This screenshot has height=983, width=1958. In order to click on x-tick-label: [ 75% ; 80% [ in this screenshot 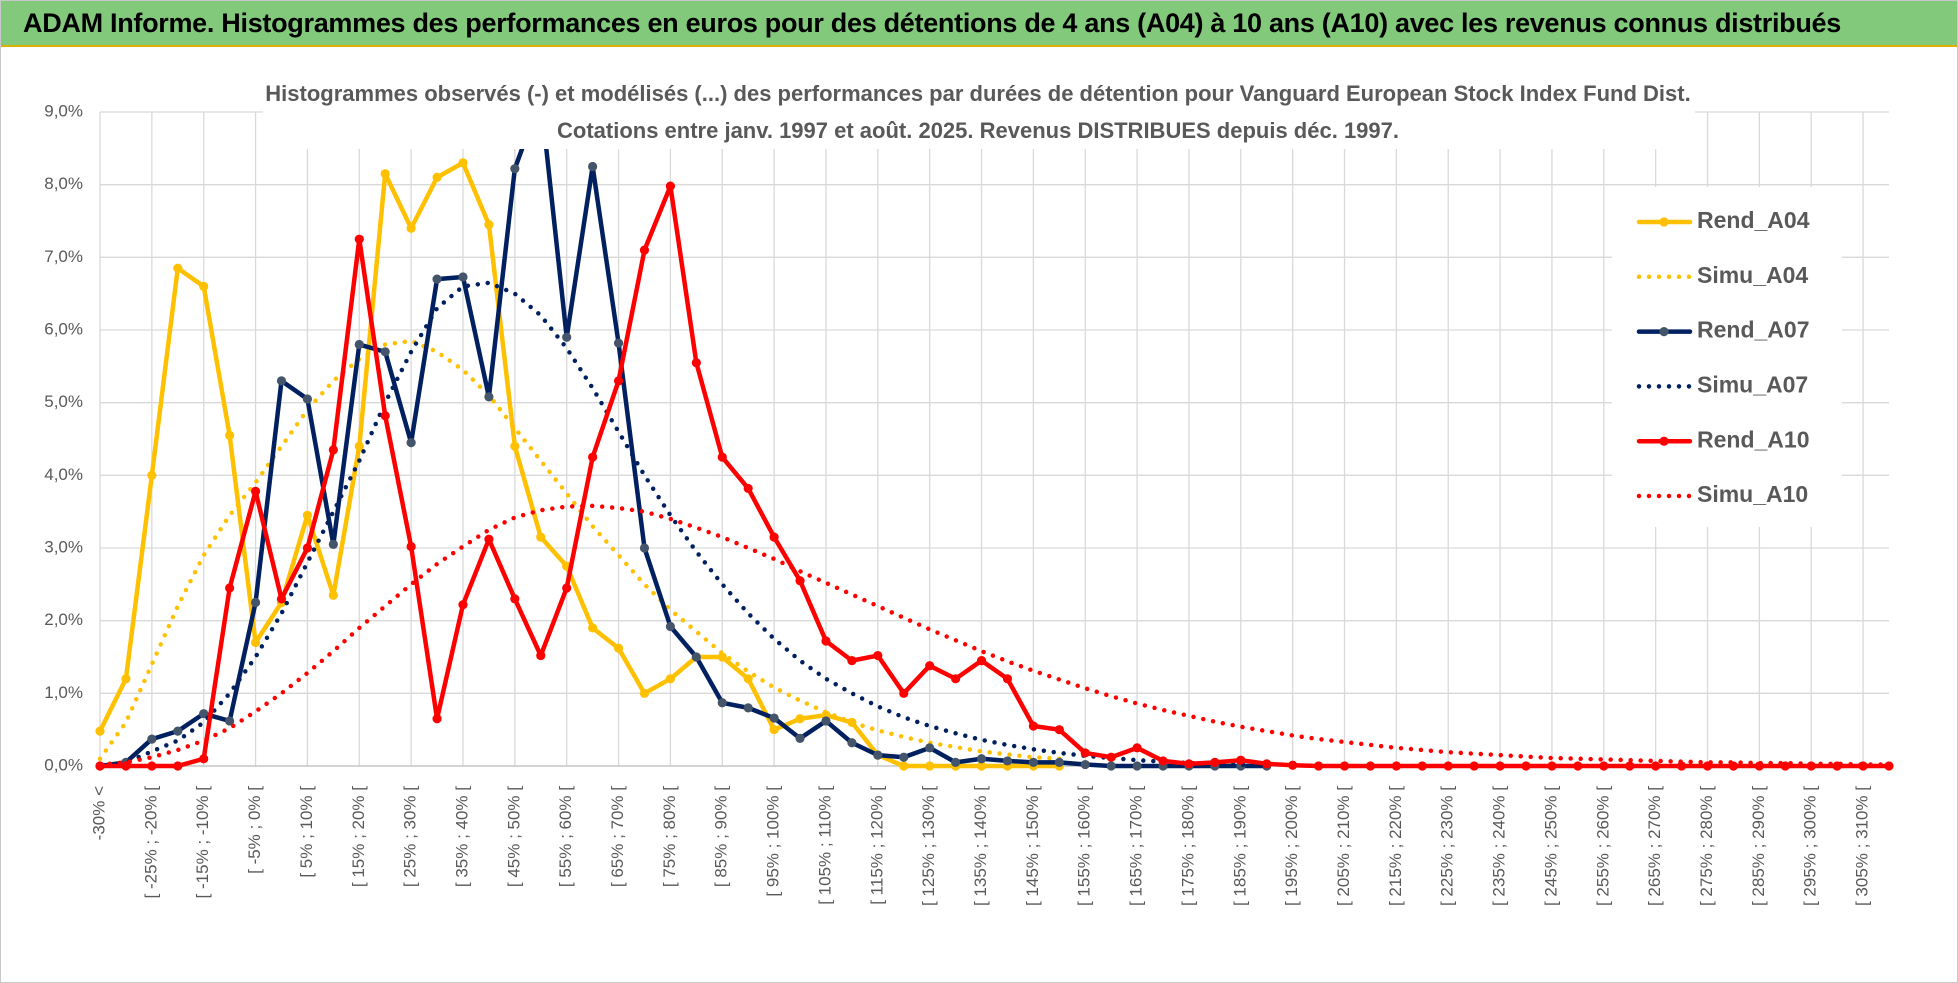, I will do `click(669, 836)`.